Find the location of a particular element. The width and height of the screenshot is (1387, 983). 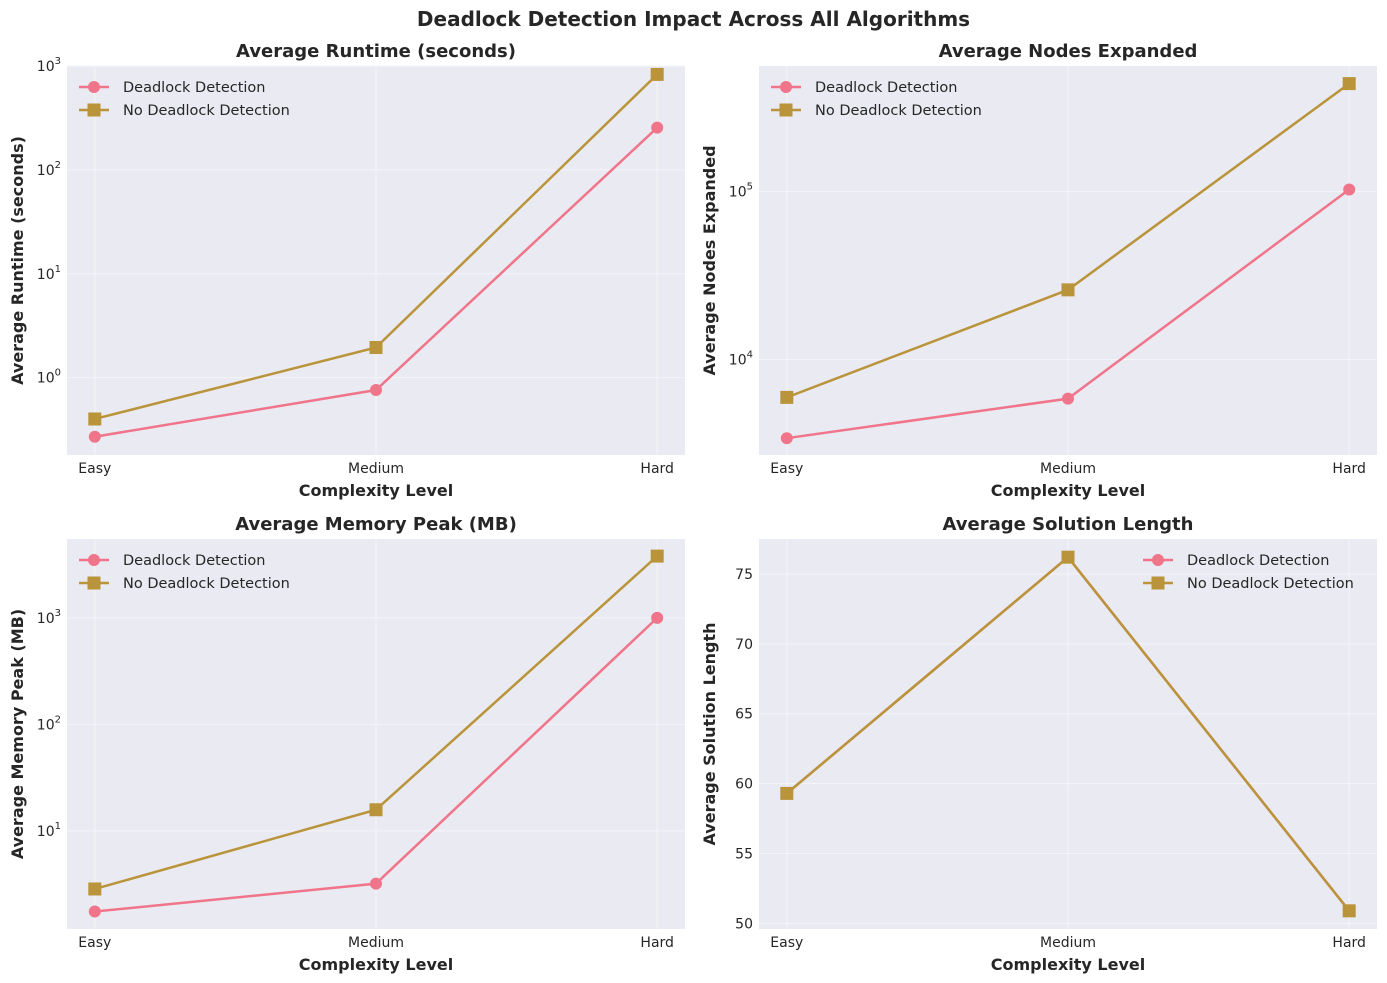

y-tick-label: 10⁵ is located at coordinates (741, 191).